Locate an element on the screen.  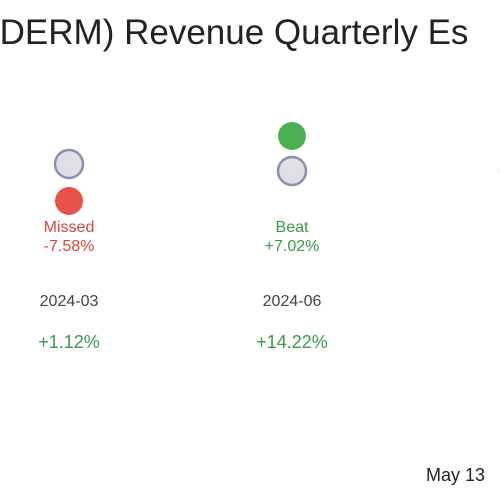
surprise-percent: -7.58% is located at coordinates (69, 246).